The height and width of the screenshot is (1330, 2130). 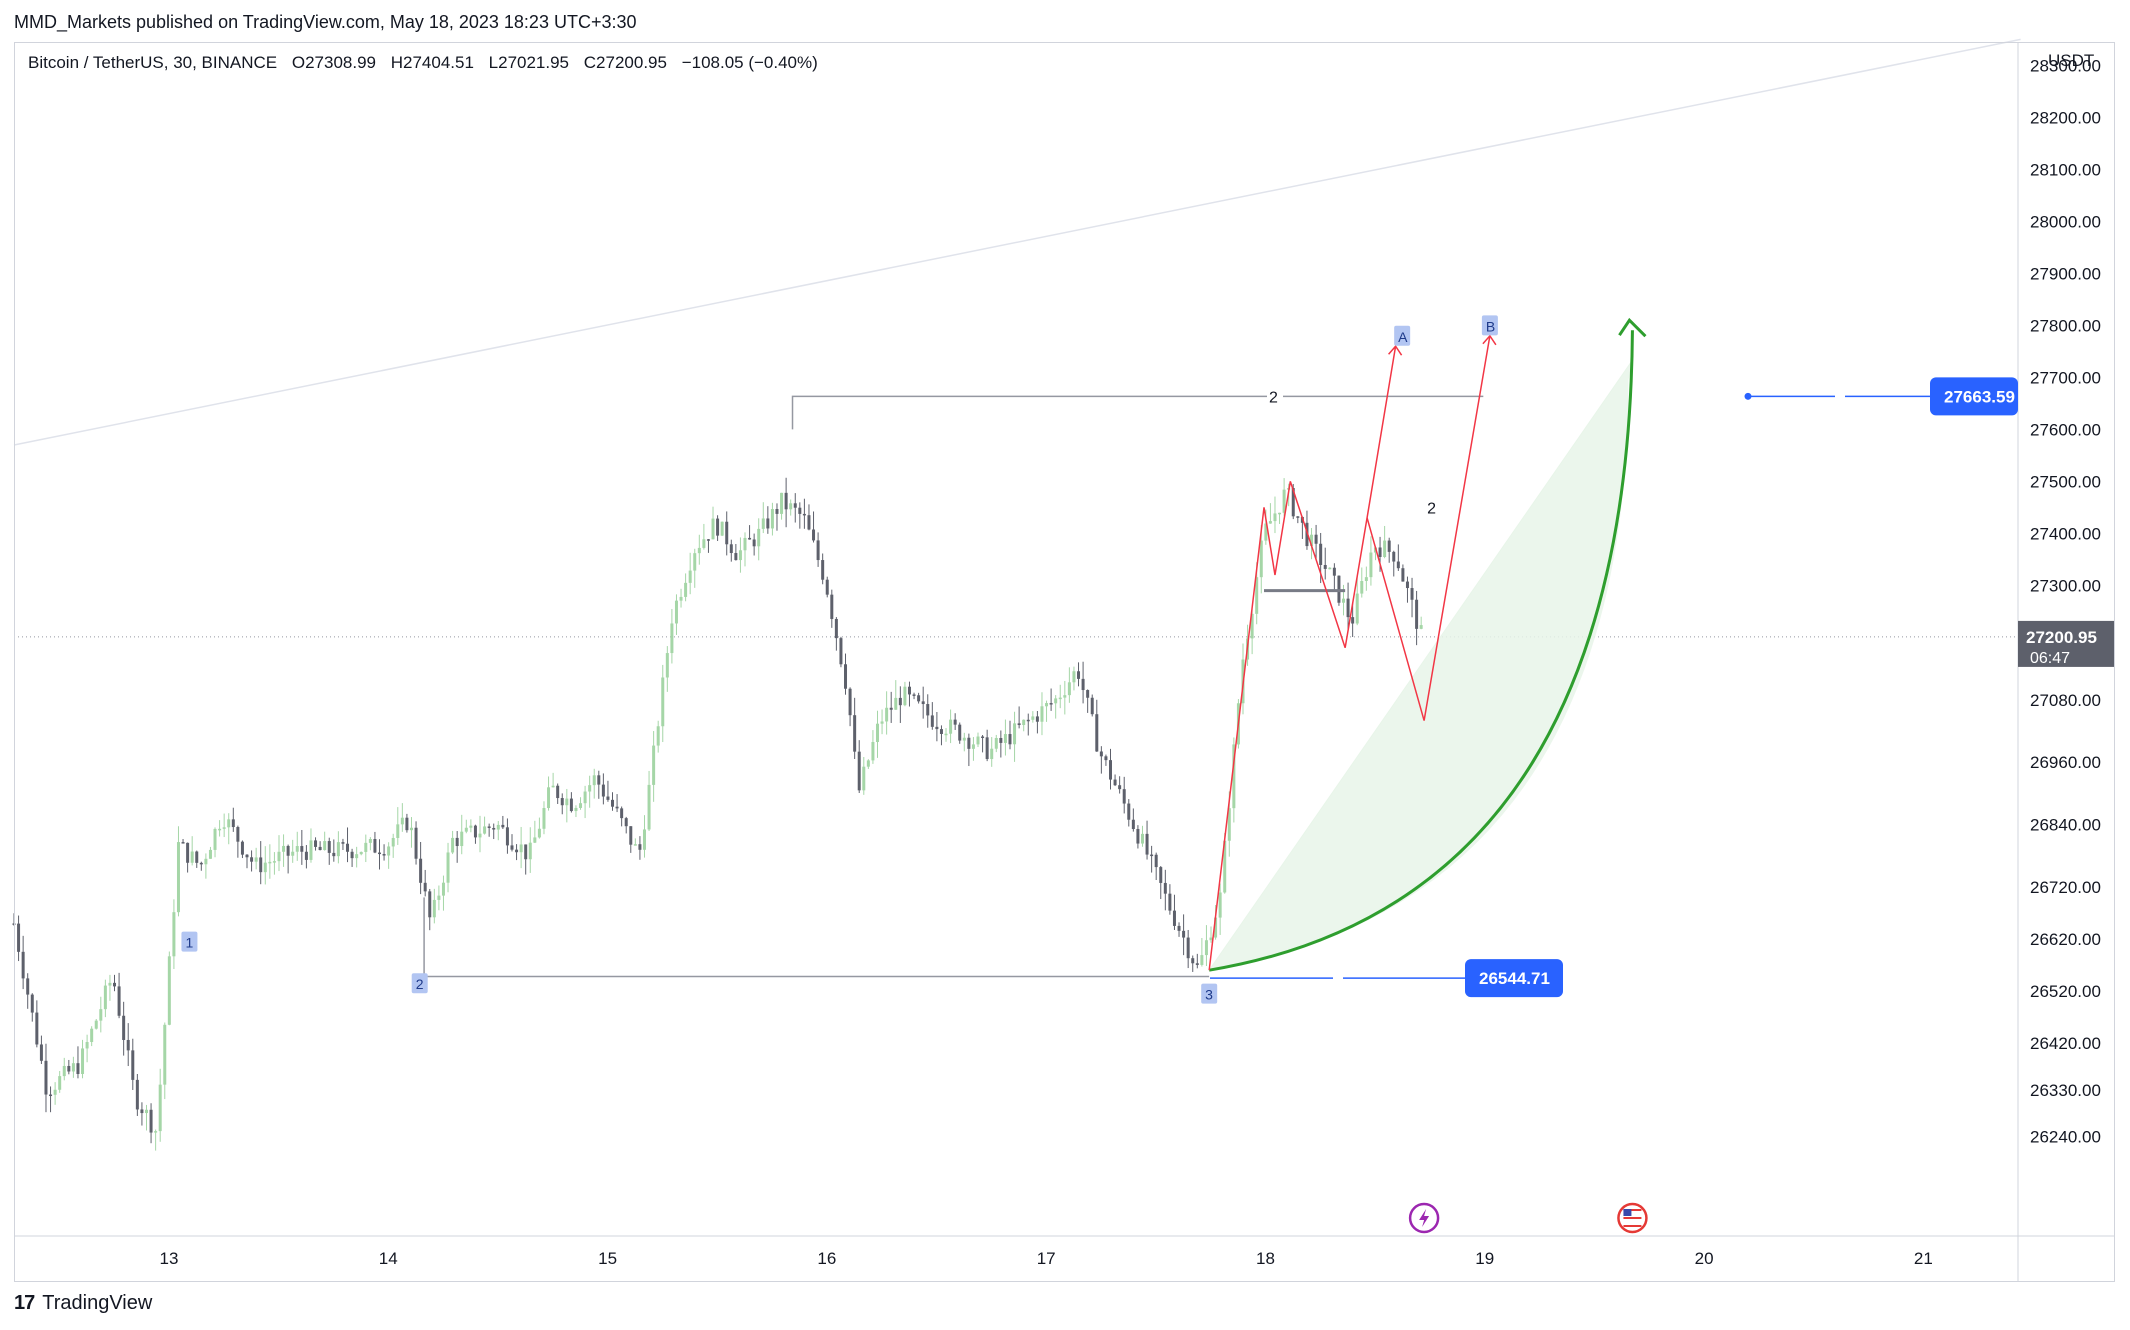 I want to click on wave-label-bg, so click(x=419, y=983).